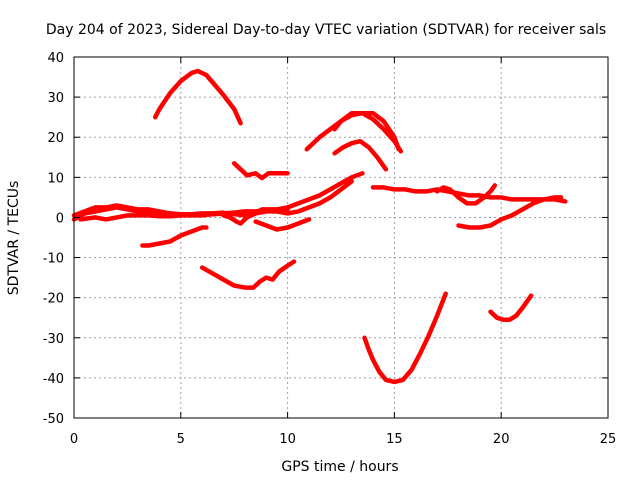 The image size is (640, 480). I want to click on series-line-arc-8.5-11, so click(282, 224).